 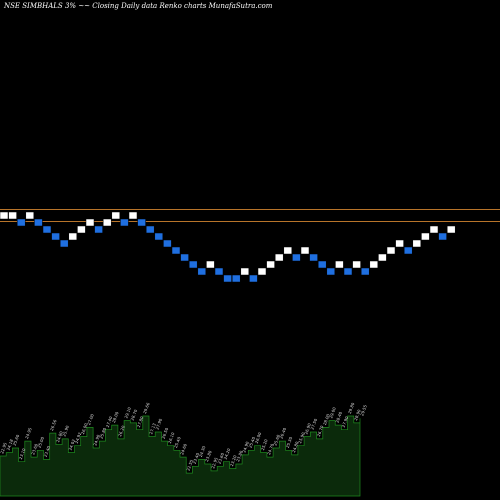 What do you see at coordinates (53, 425) in the screenshot?
I see `volume-label: 26.56` at bounding box center [53, 425].